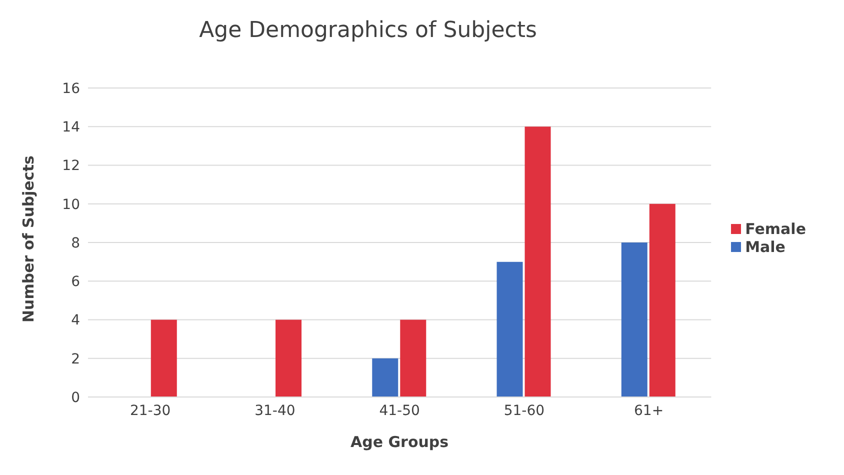  What do you see at coordinates (150, 410) in the screenshot?
I see `x-tick-label: 21-30` at bounding box center [150, 410].